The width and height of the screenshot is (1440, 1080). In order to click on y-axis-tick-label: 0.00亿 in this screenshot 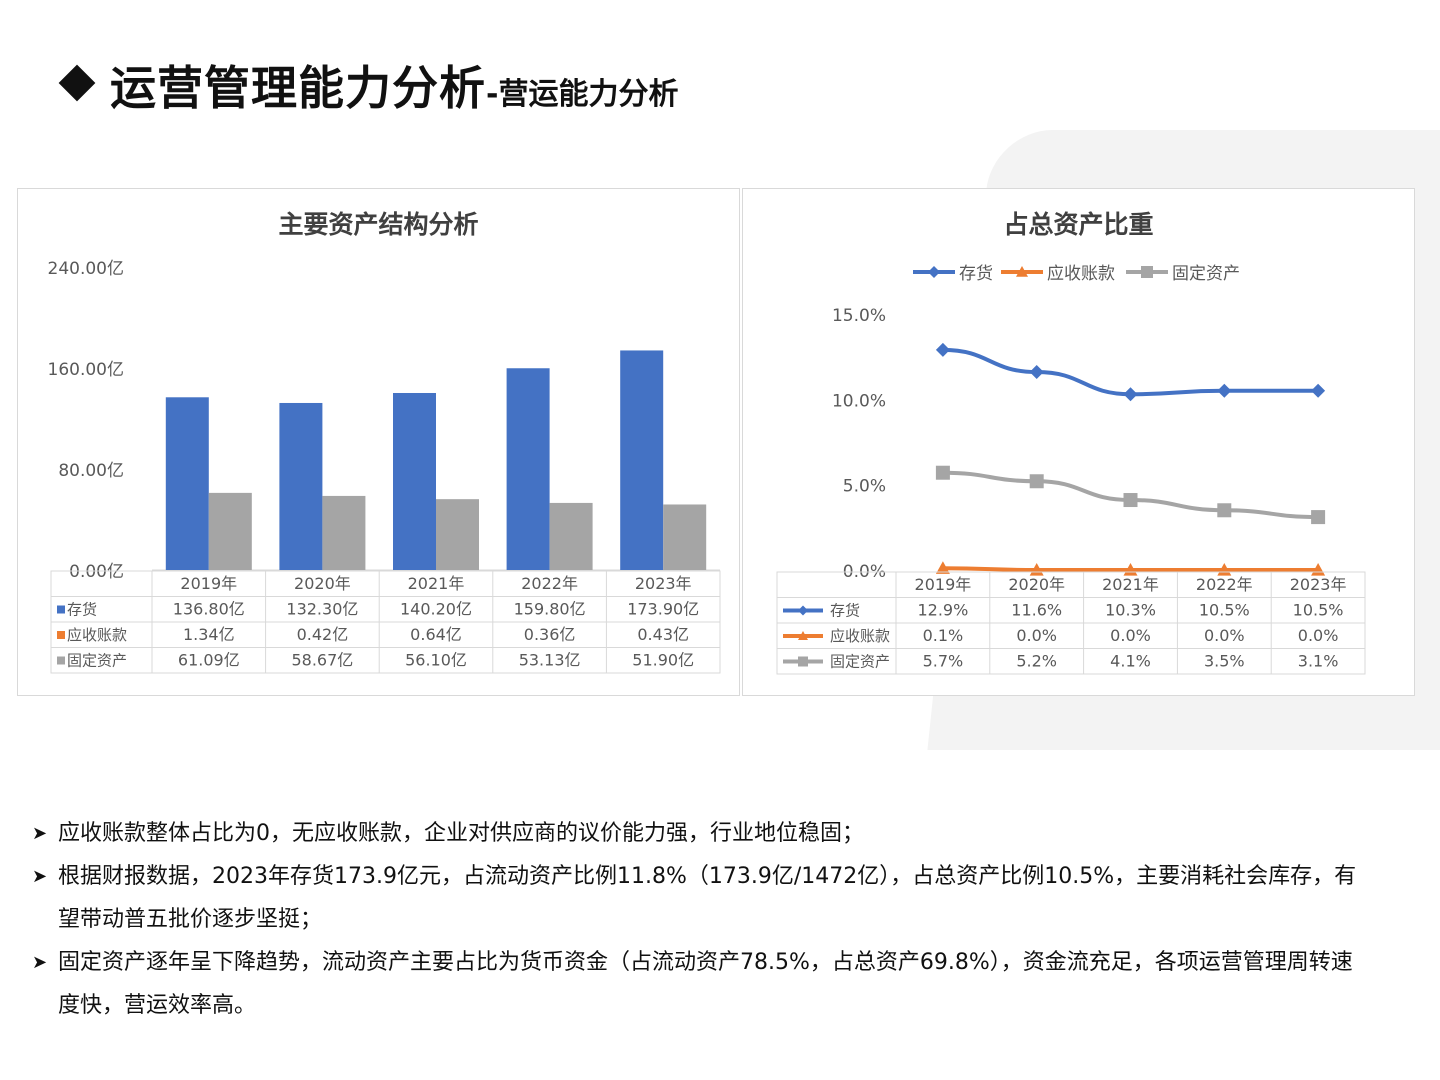, I will do `click(96, 572)`.